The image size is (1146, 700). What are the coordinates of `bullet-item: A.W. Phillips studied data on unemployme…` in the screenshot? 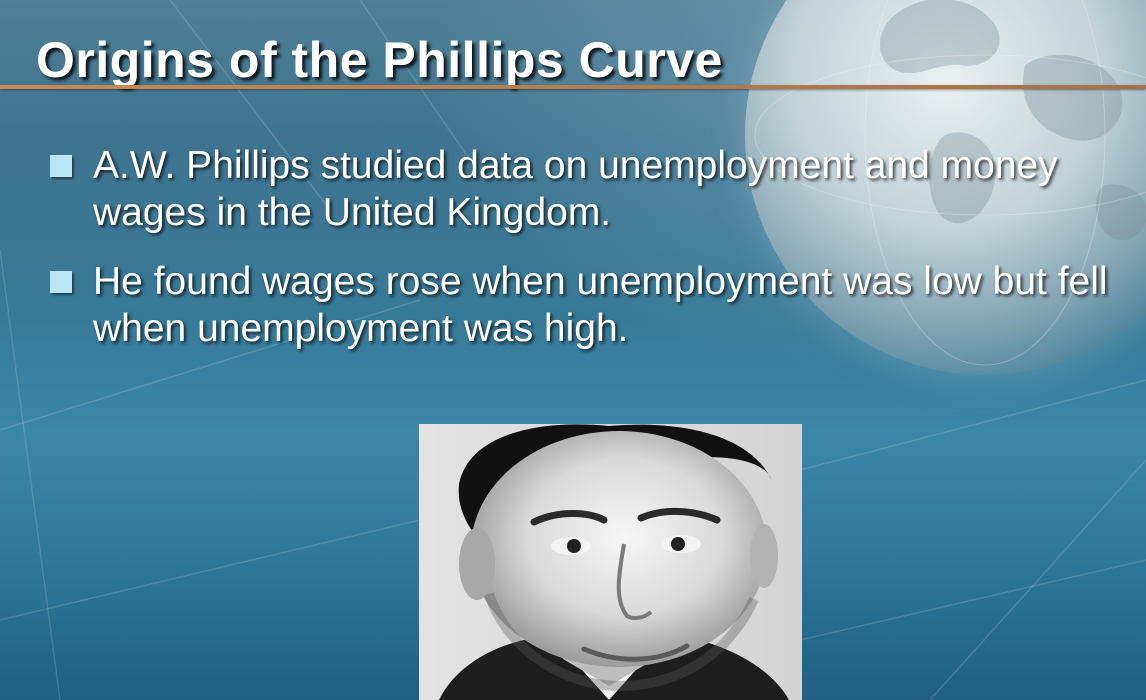 It's located at (595, 189).